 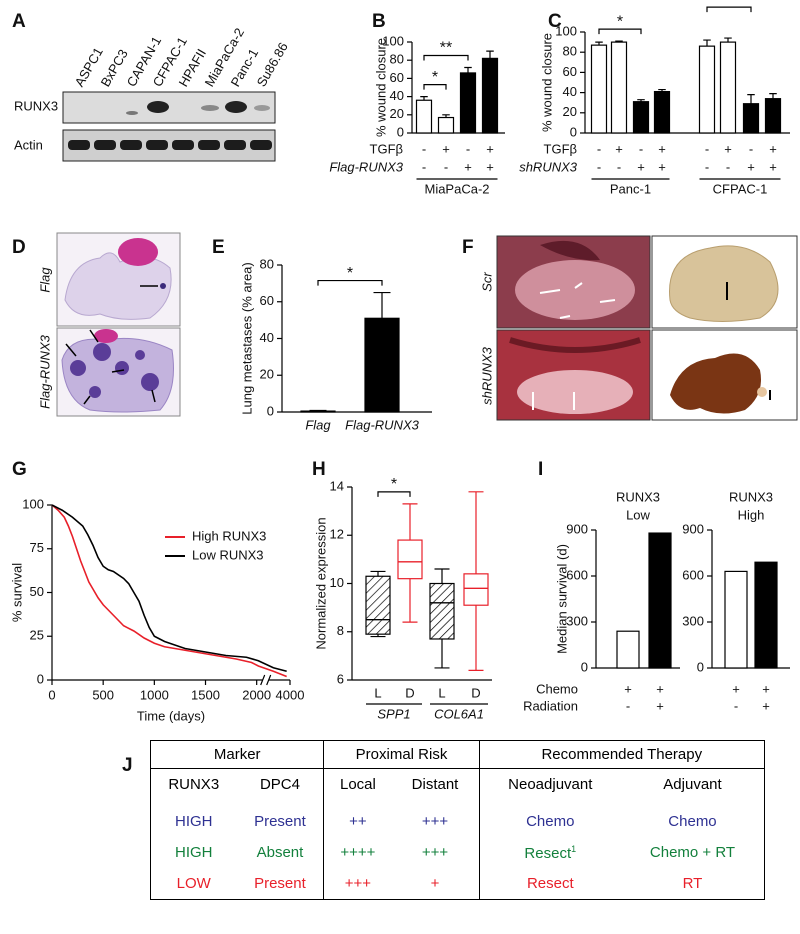 What do you see at coordinates (340, 630) in the screenshot?
I see `y-tick-label: 8` at bounding box center [340, 630].